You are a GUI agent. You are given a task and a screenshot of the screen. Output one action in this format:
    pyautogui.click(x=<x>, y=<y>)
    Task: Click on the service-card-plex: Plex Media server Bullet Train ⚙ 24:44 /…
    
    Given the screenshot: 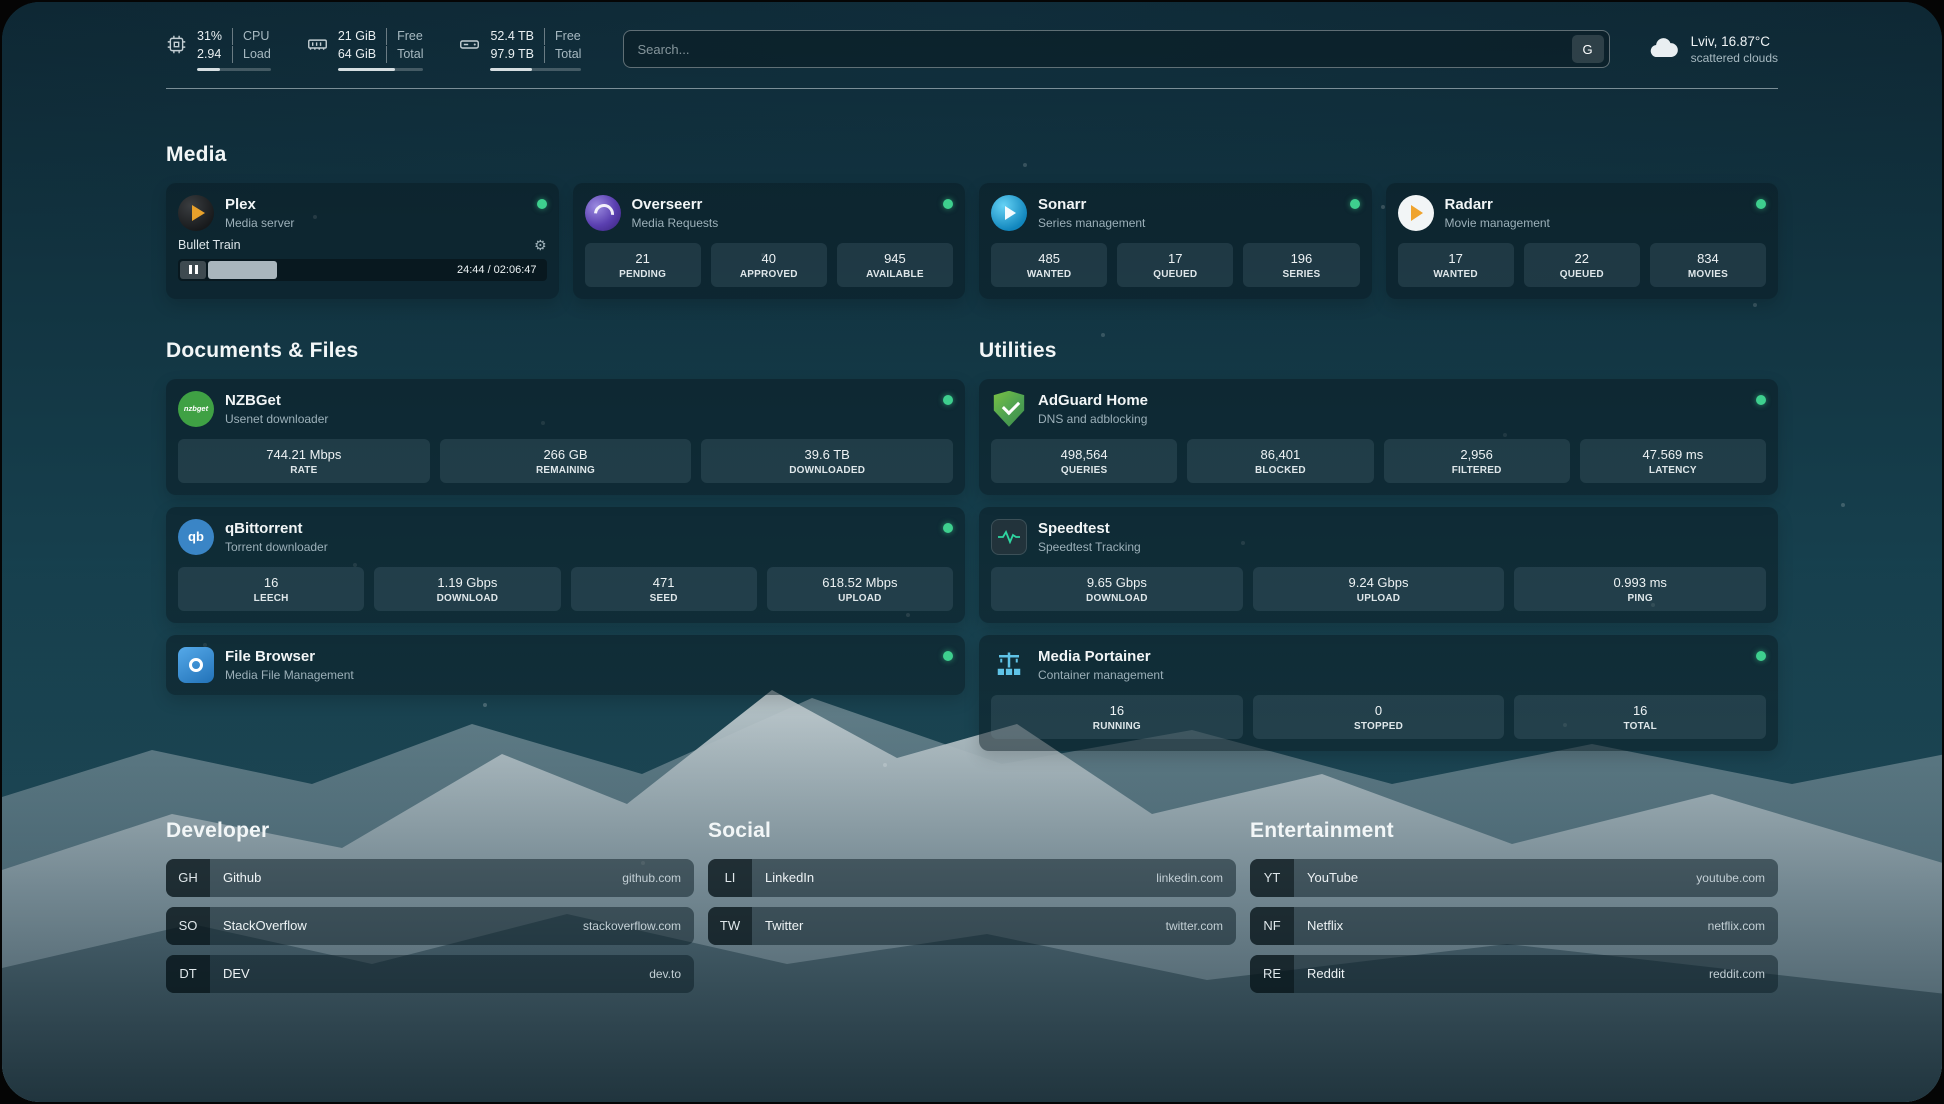 What is the action you would take?
    pyautogui.click(x=362, y=240)
    